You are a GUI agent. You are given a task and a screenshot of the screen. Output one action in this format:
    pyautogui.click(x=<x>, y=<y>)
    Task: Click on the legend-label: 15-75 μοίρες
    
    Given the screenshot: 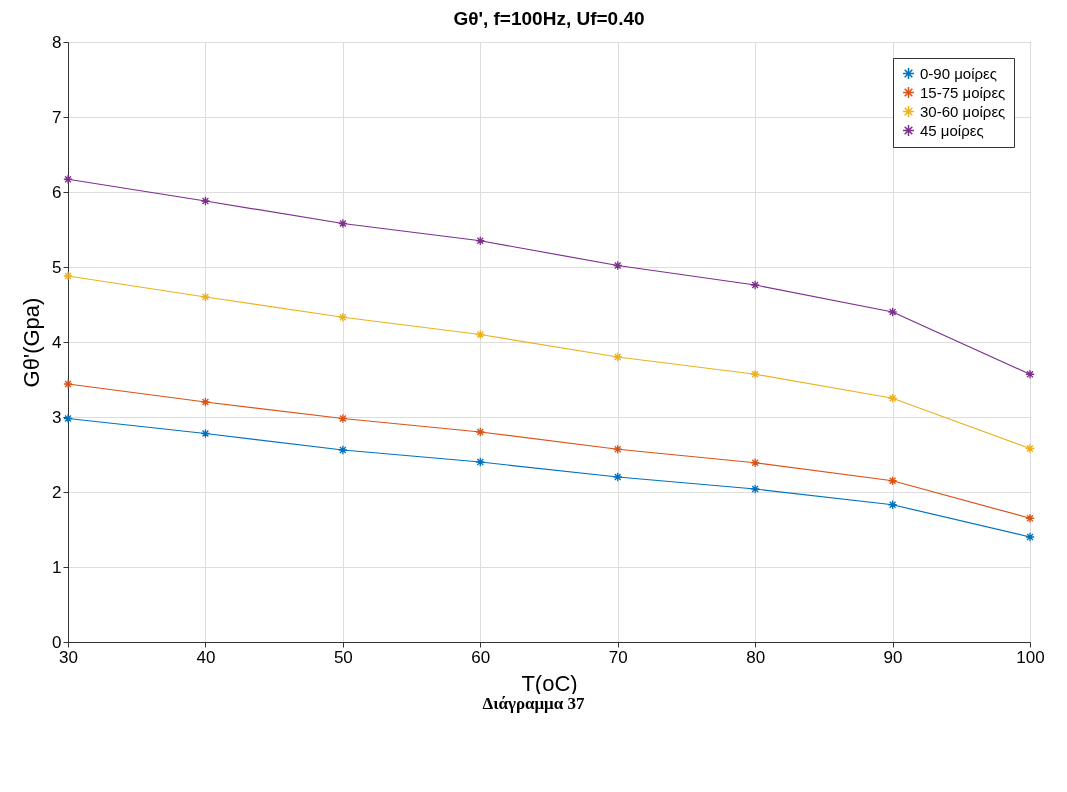 What is the action you would take?
    pyautogui.click(x=963, y=92)
    